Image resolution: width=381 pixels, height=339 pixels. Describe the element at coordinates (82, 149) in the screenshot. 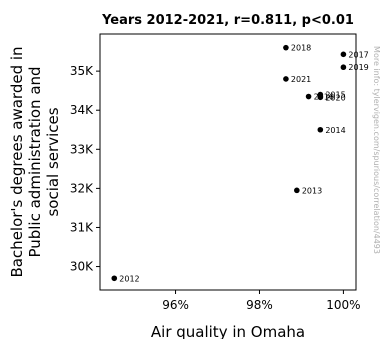

I see `y-tick-label: 33K` at that location.